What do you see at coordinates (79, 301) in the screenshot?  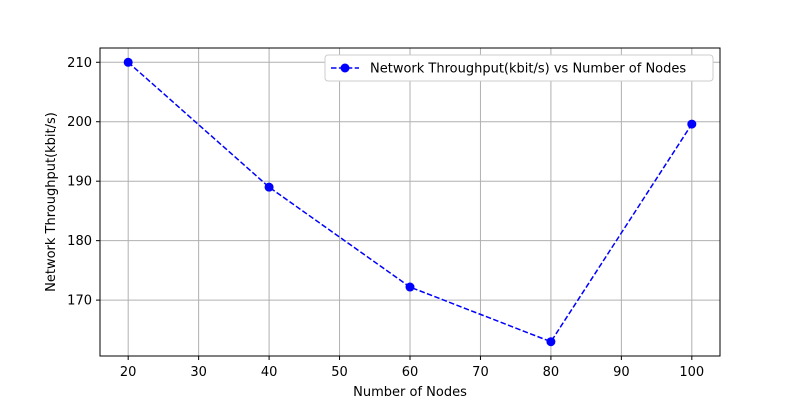 I see `y-tick-label: 170` at bounding box center [79, 301].